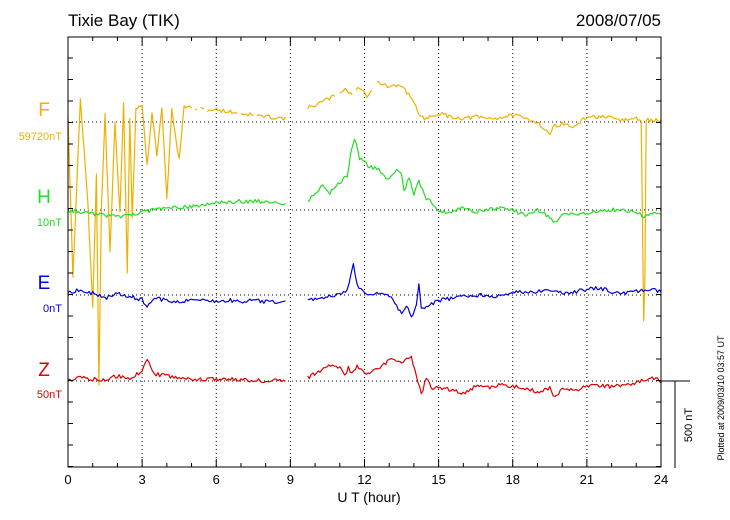  Describe the element at coordinates (678, 424) in the screenshot. I see `scale-bar: 500 nT` at that location.